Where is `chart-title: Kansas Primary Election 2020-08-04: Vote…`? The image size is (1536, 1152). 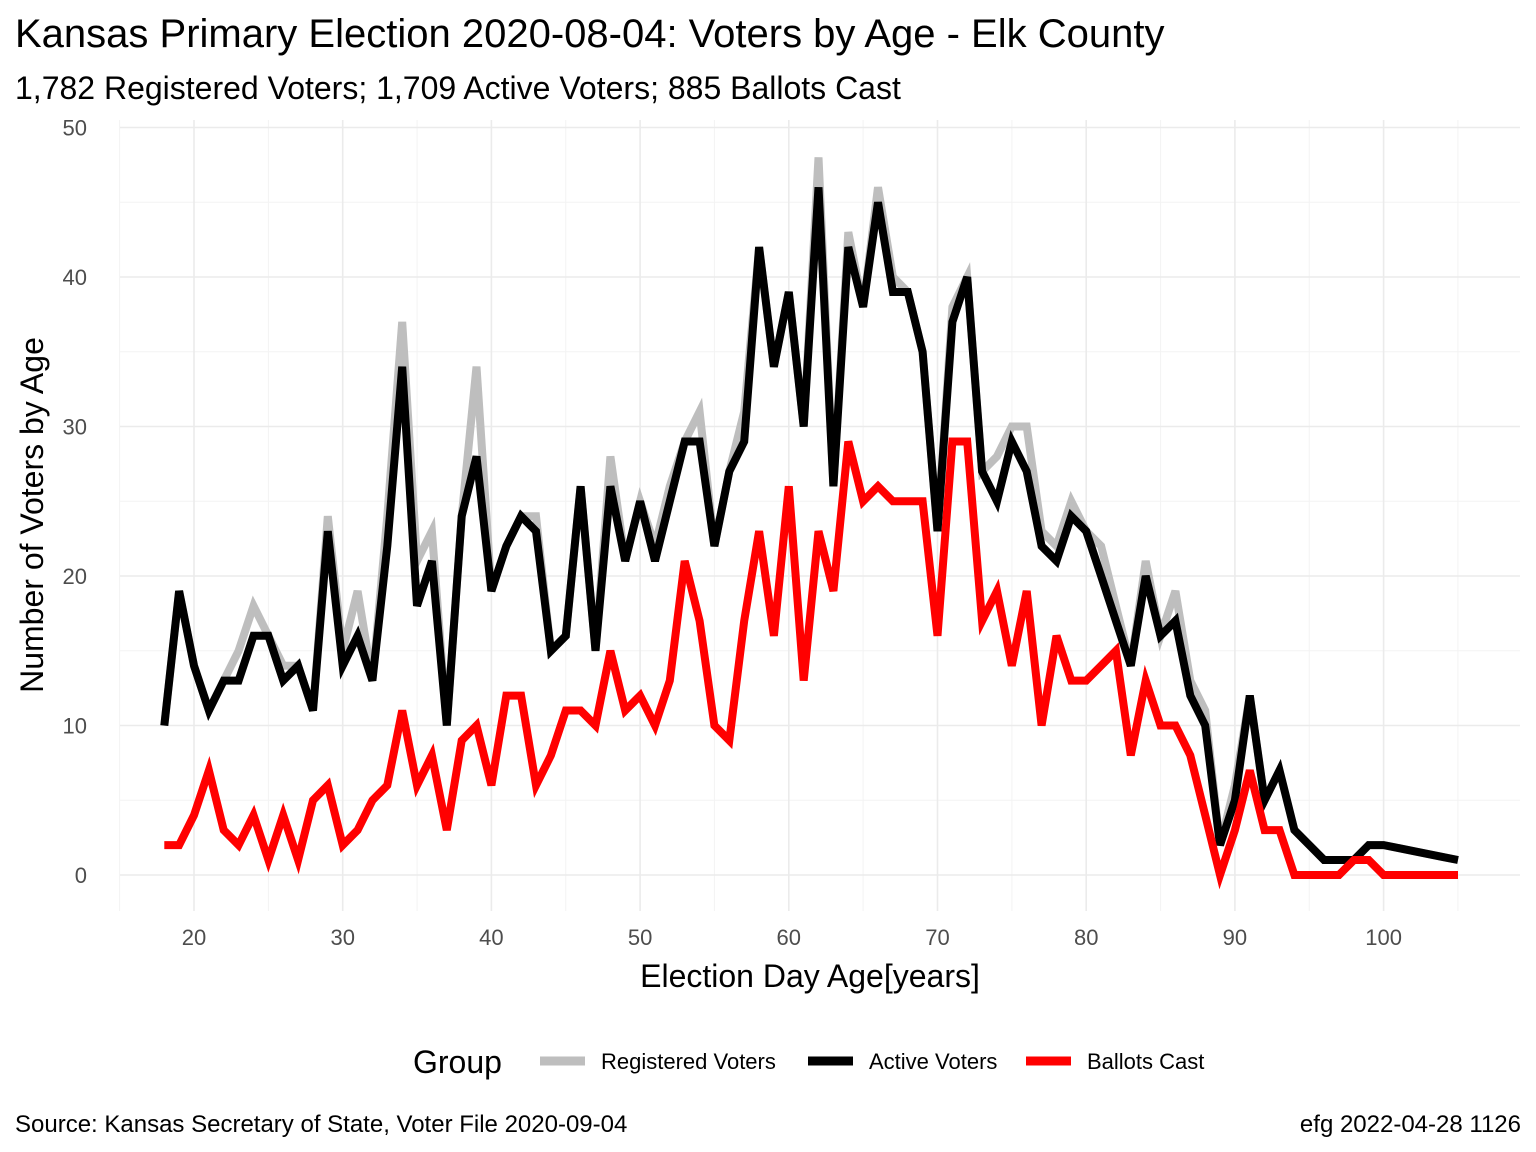 chart-title: Kansas Primary Election 2020-08-04: Vote… is located at coordinates (589, 34).